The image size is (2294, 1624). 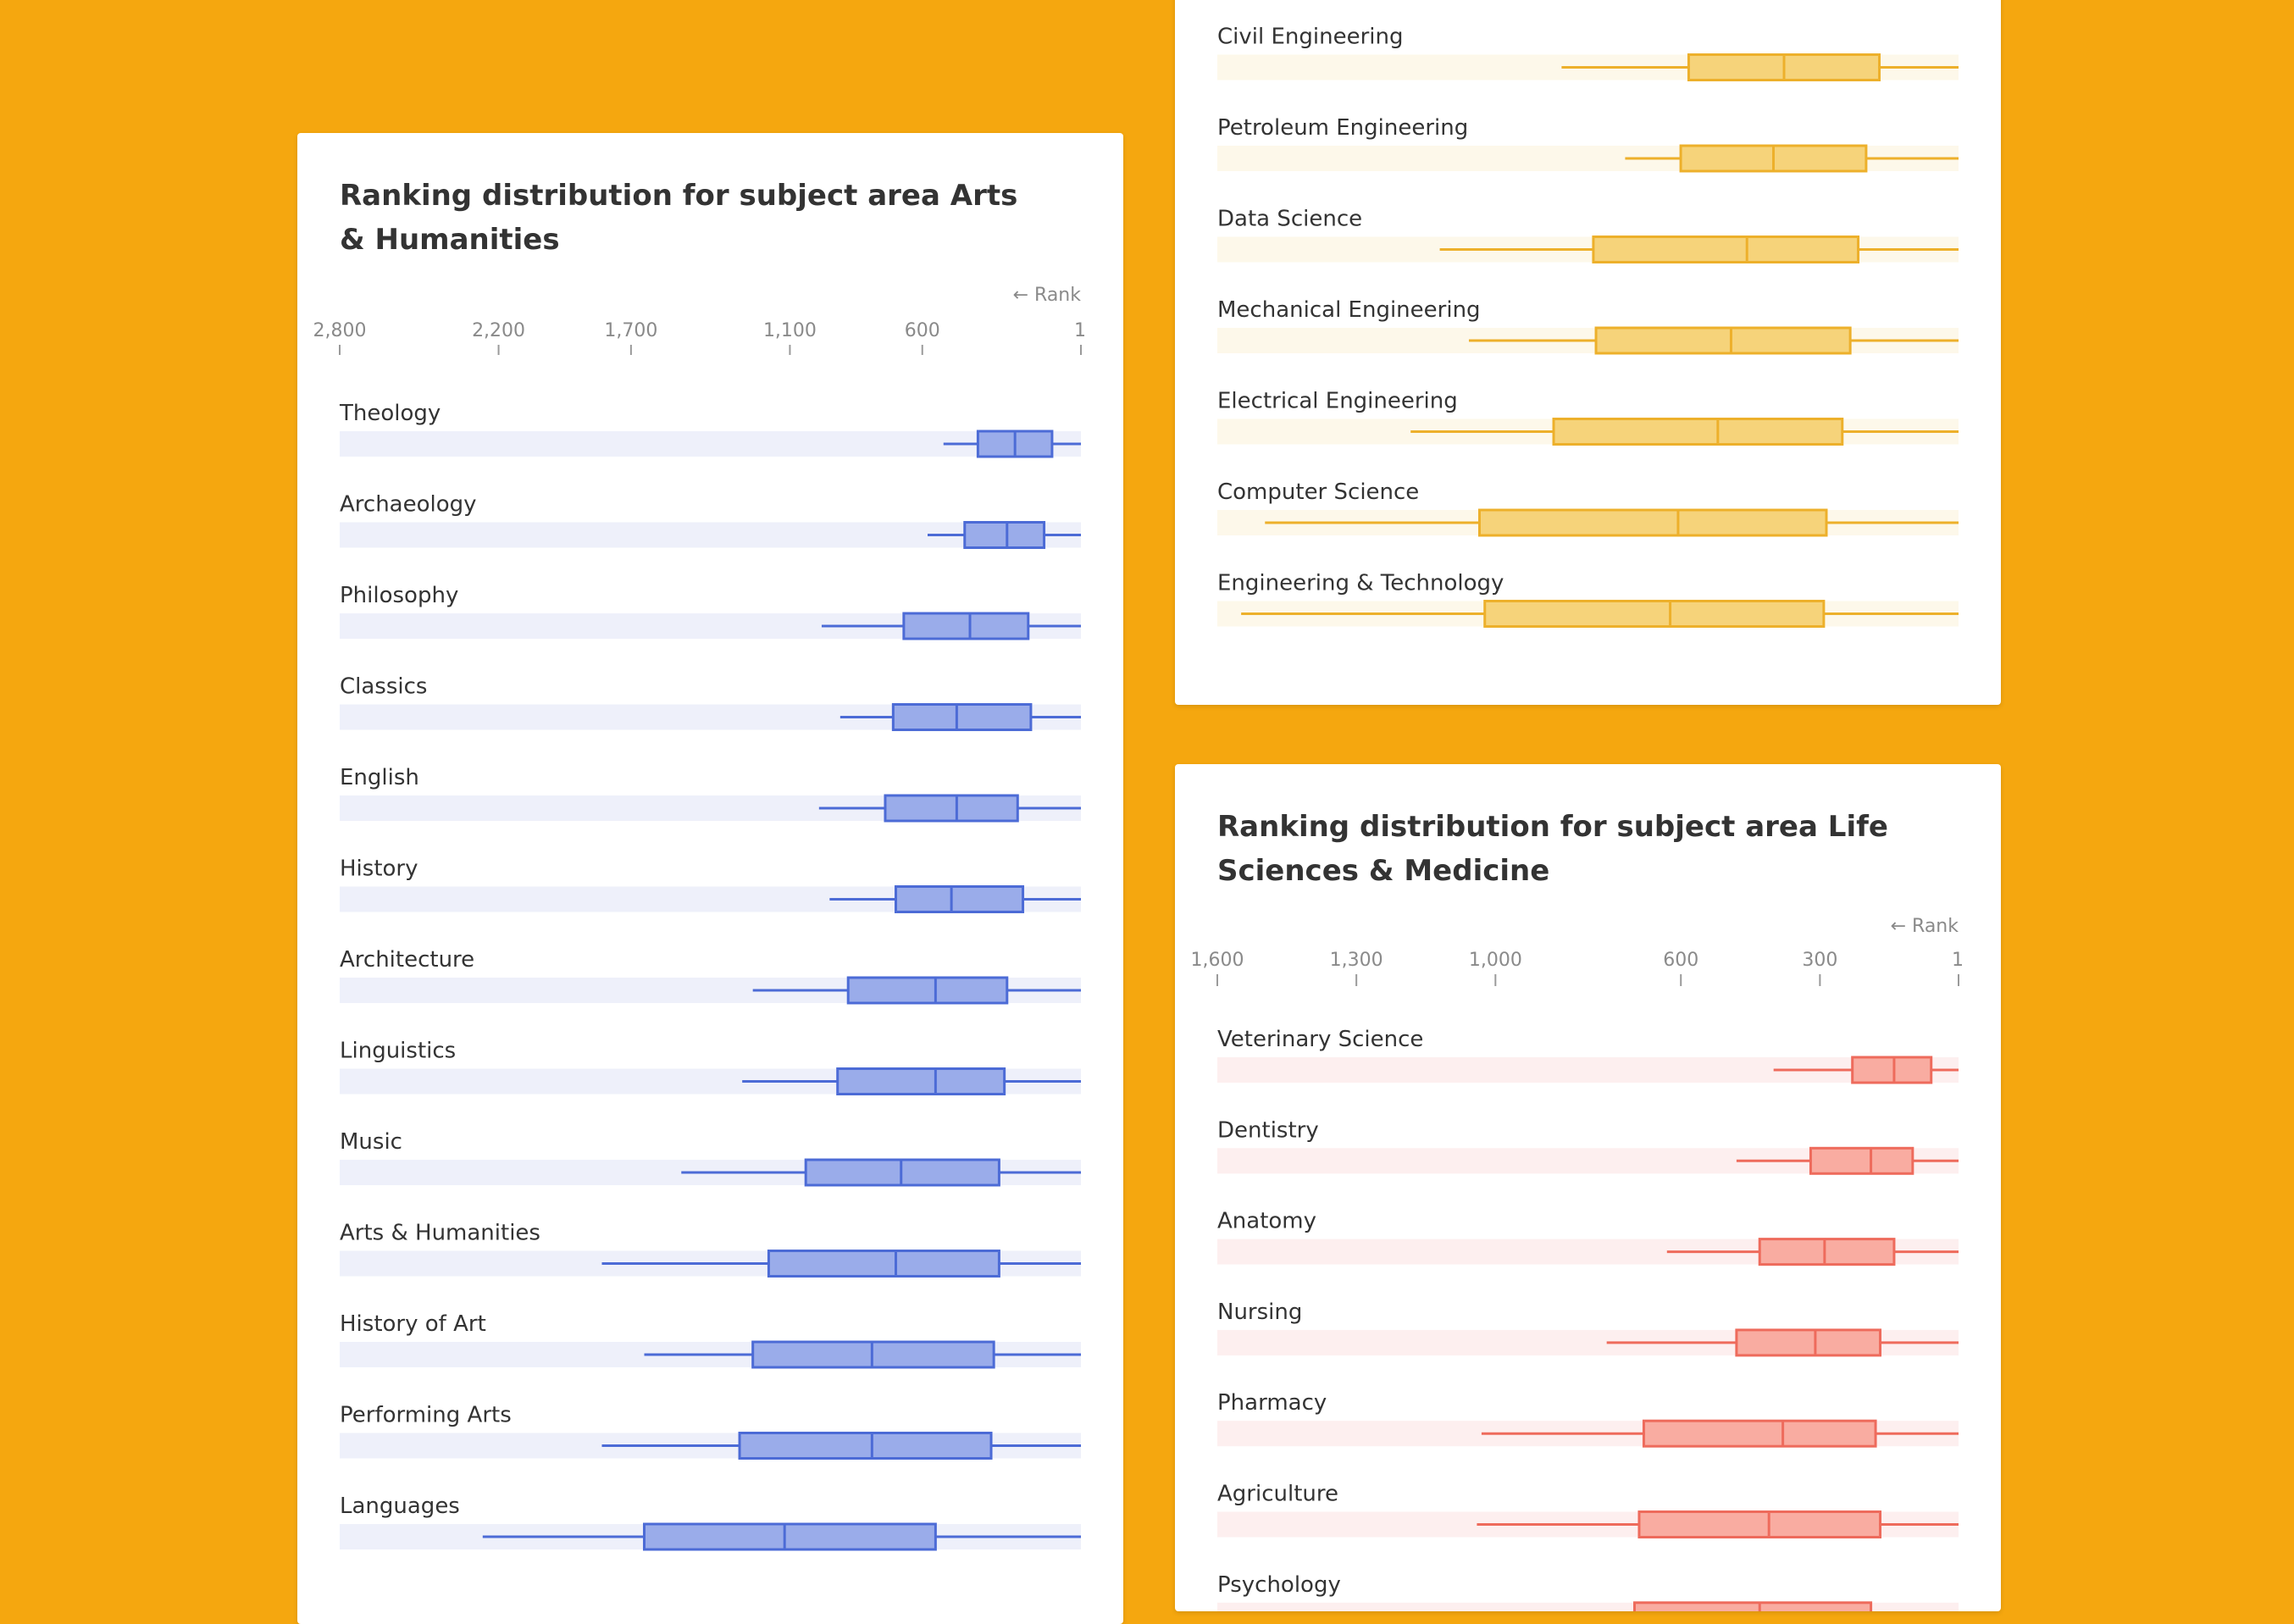 I want to click on row-label: Civil Engineering, so click(x=1310, y=38).